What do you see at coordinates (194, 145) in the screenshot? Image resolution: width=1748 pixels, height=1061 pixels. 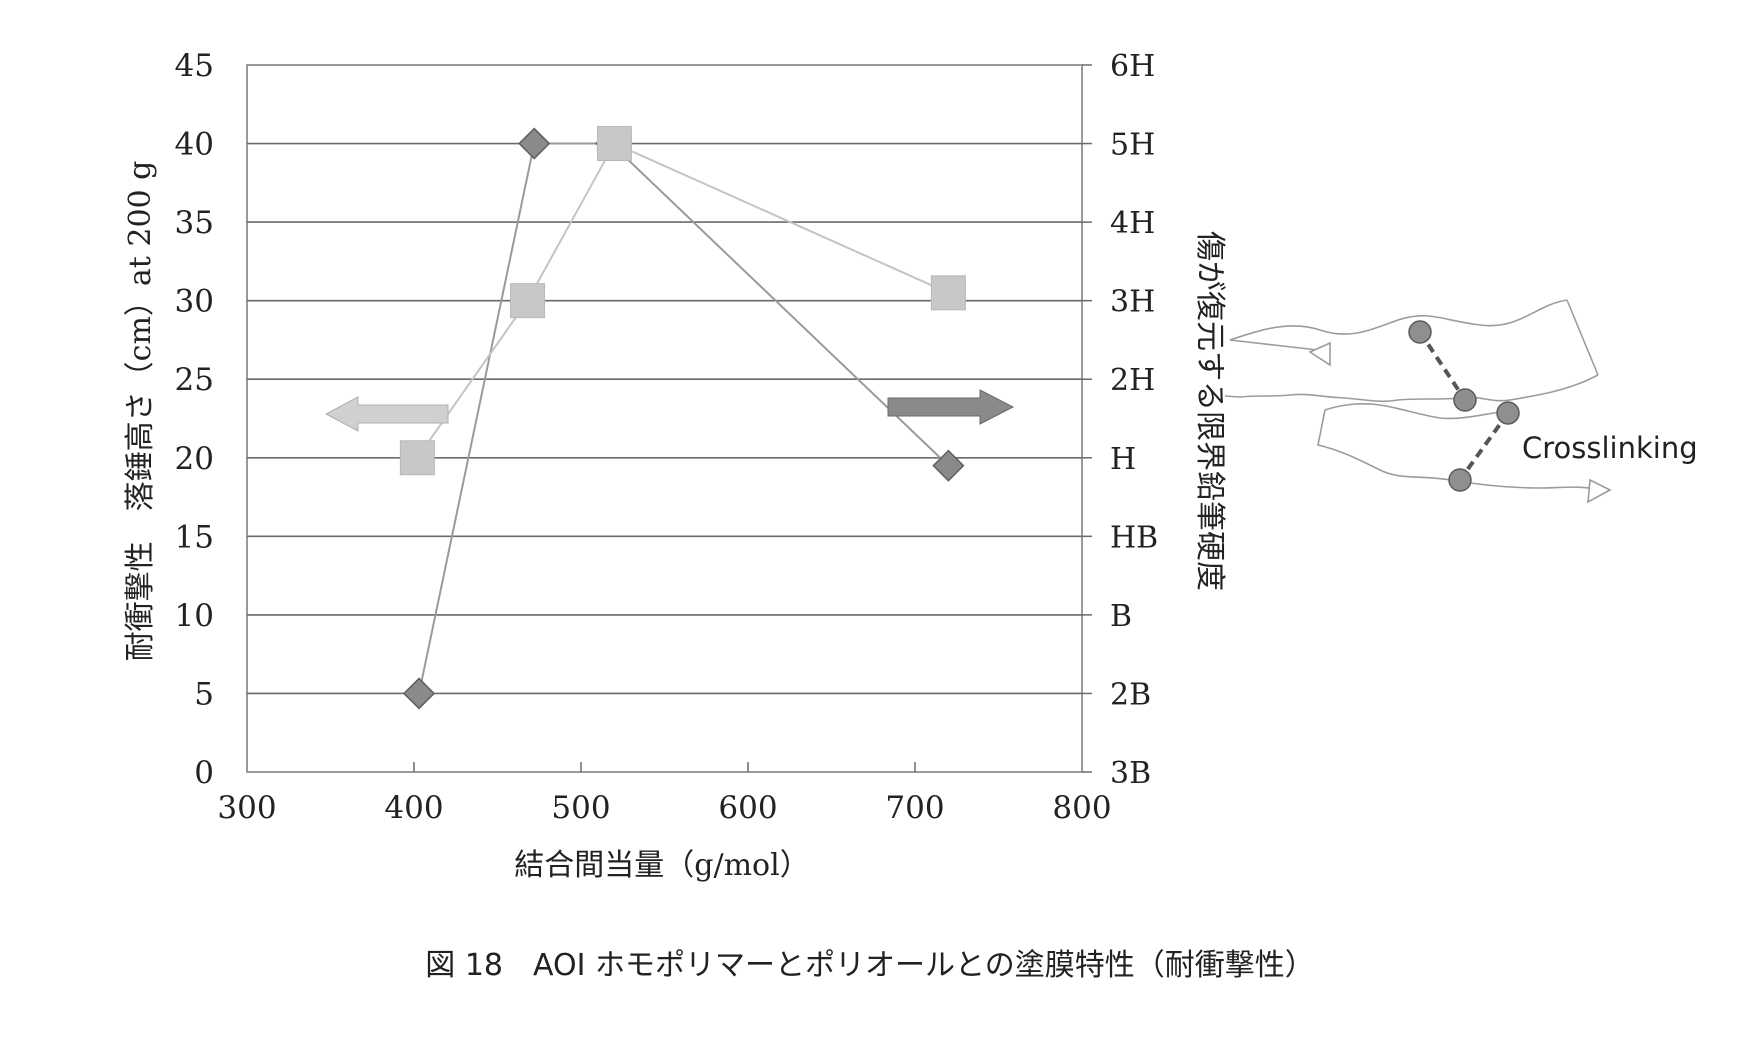 I see `y-tick-label: 40` at bounding box center [194, 145].